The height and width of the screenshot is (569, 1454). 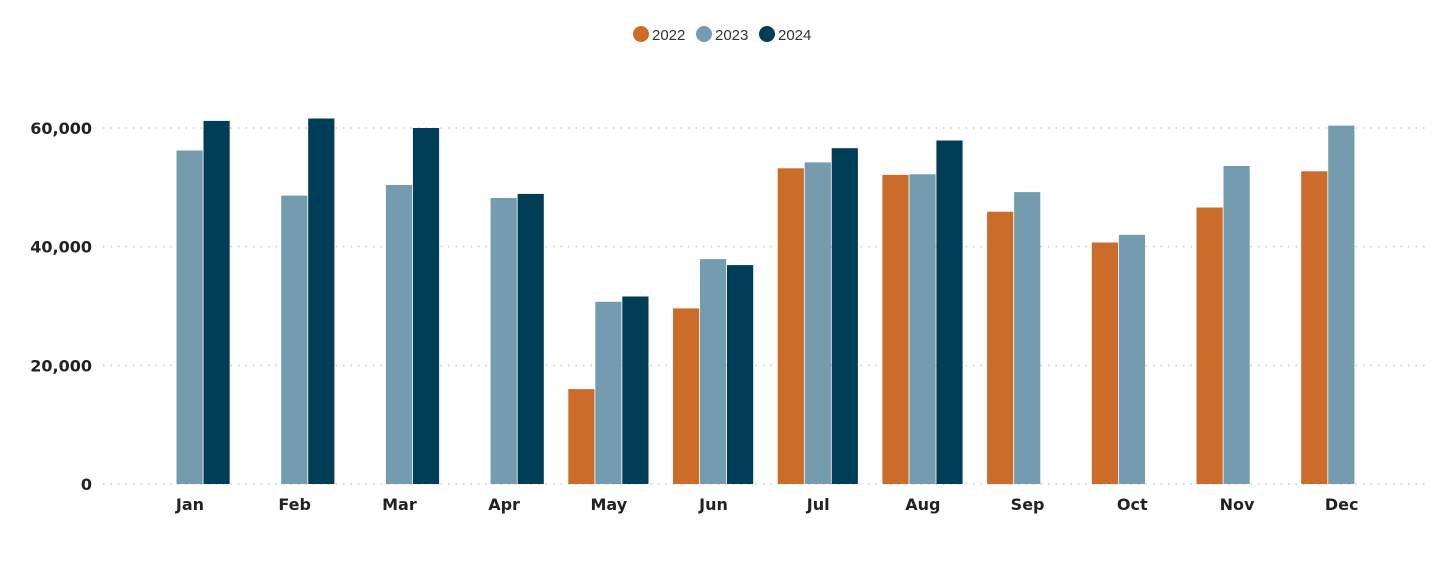 I want to click on bar-may-2023, so click(x=608, y=392).